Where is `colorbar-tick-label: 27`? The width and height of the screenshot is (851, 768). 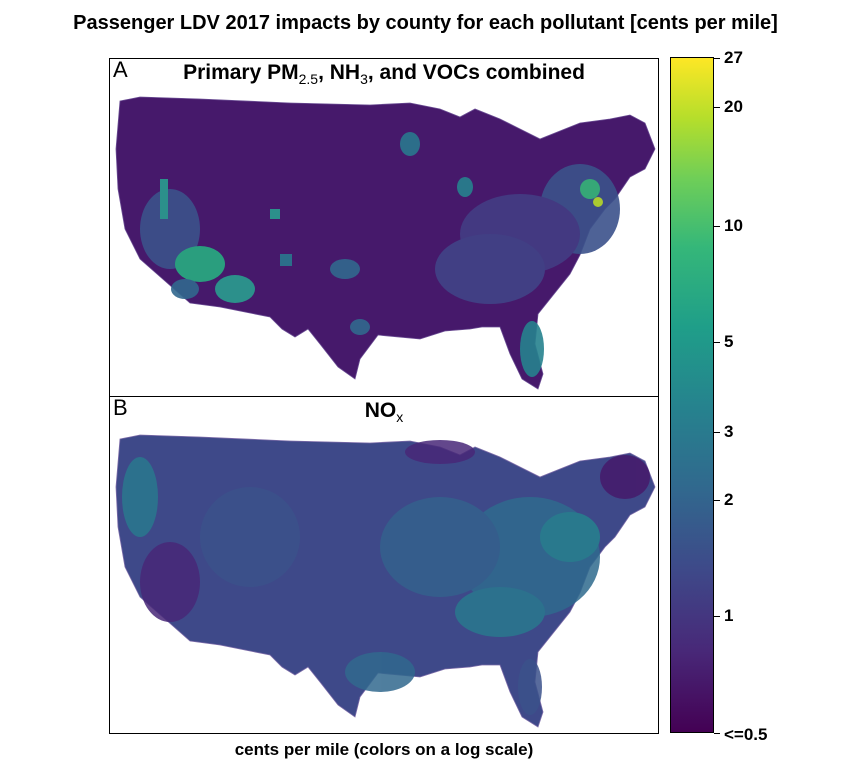 colorbar-tick-label: 27 is located at coordinates (733, 57).